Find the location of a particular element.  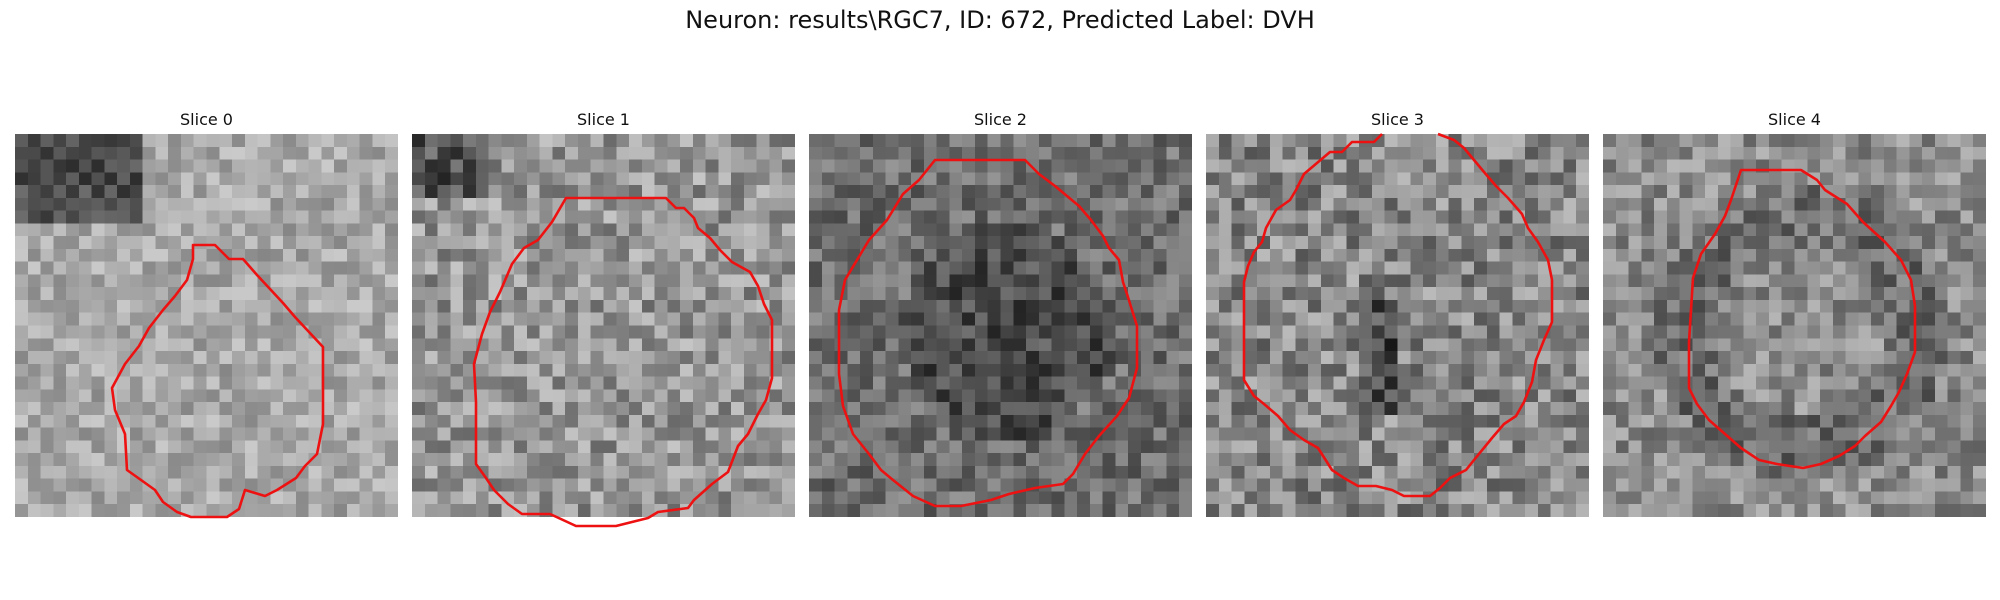

slice-panel-3: Slice 3 is located at coordinates (1397, 312).